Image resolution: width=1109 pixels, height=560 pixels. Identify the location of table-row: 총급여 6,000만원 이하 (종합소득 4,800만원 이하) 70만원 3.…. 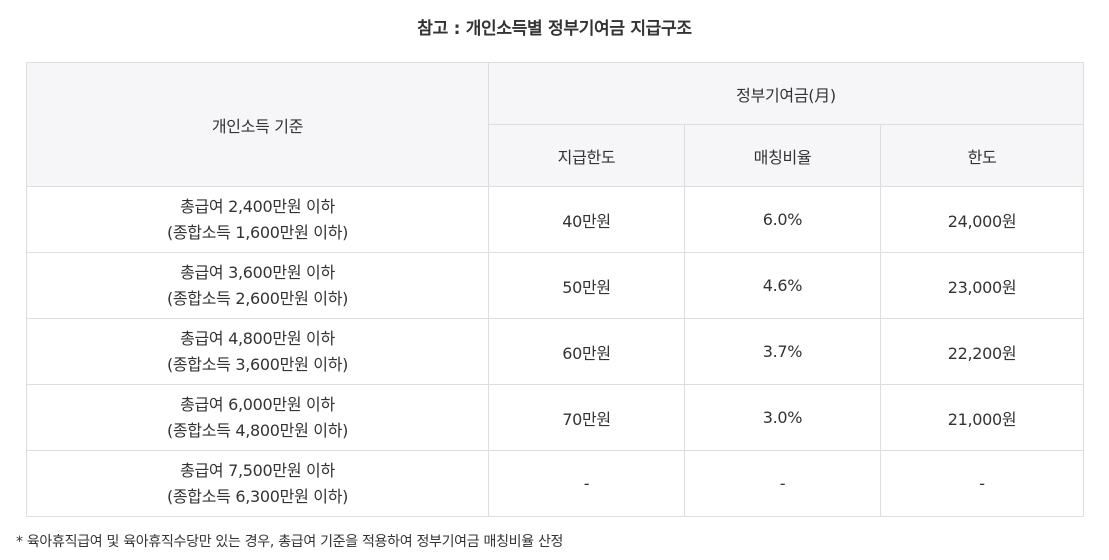
(555, 417).